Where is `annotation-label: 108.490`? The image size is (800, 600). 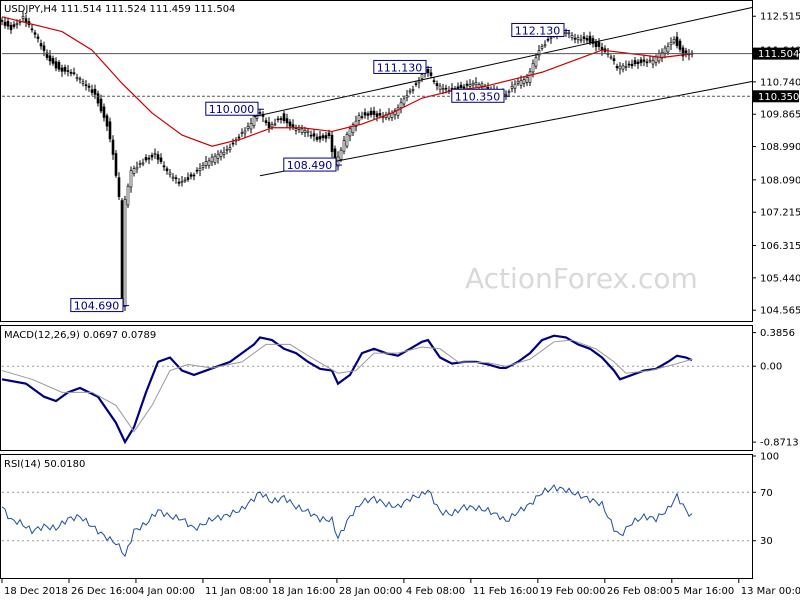
annotation-label: 108.490 is located at coordinates (310, 165).